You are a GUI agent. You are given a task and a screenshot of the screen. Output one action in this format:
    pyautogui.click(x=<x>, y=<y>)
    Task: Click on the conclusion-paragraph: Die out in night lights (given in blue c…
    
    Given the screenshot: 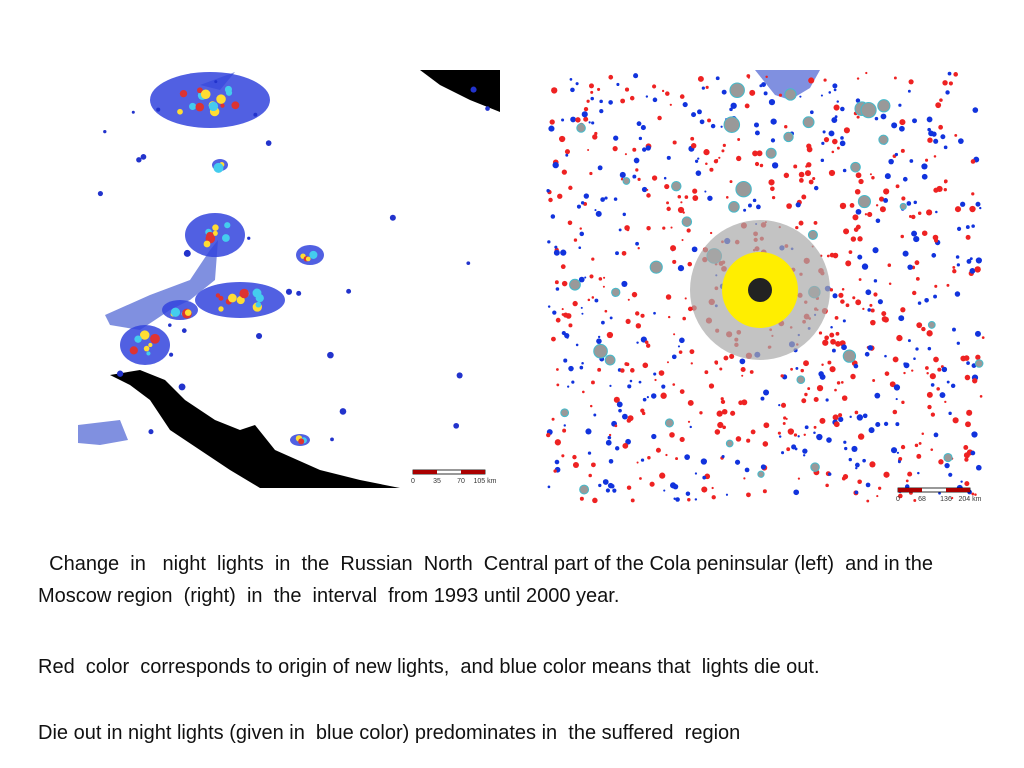 What is the action you would take?
    pyautogui.click(x=389, y=733)
    